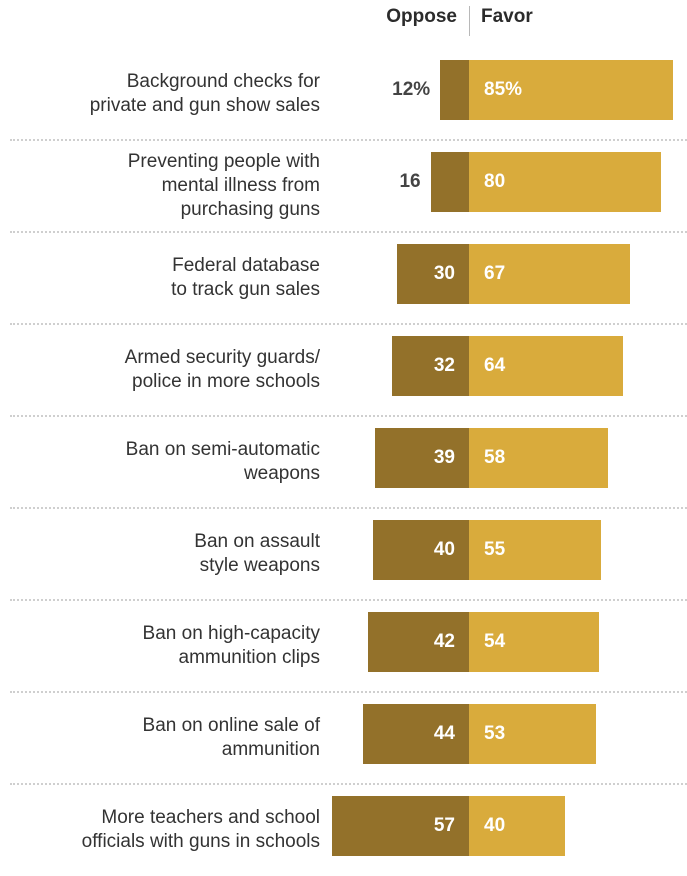  What do you see at coordinates (444, 733) in the screenshot?
I see `oppose-value-label: 44` at bounding box center [444, 733].